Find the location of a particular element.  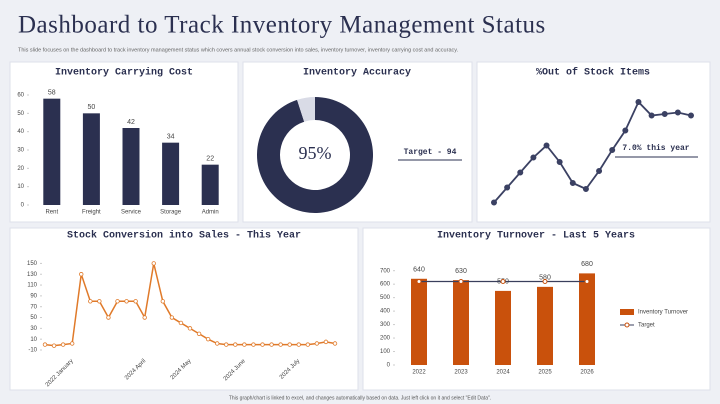

y-tick-label: -10 is located at coordinates (32, 351).